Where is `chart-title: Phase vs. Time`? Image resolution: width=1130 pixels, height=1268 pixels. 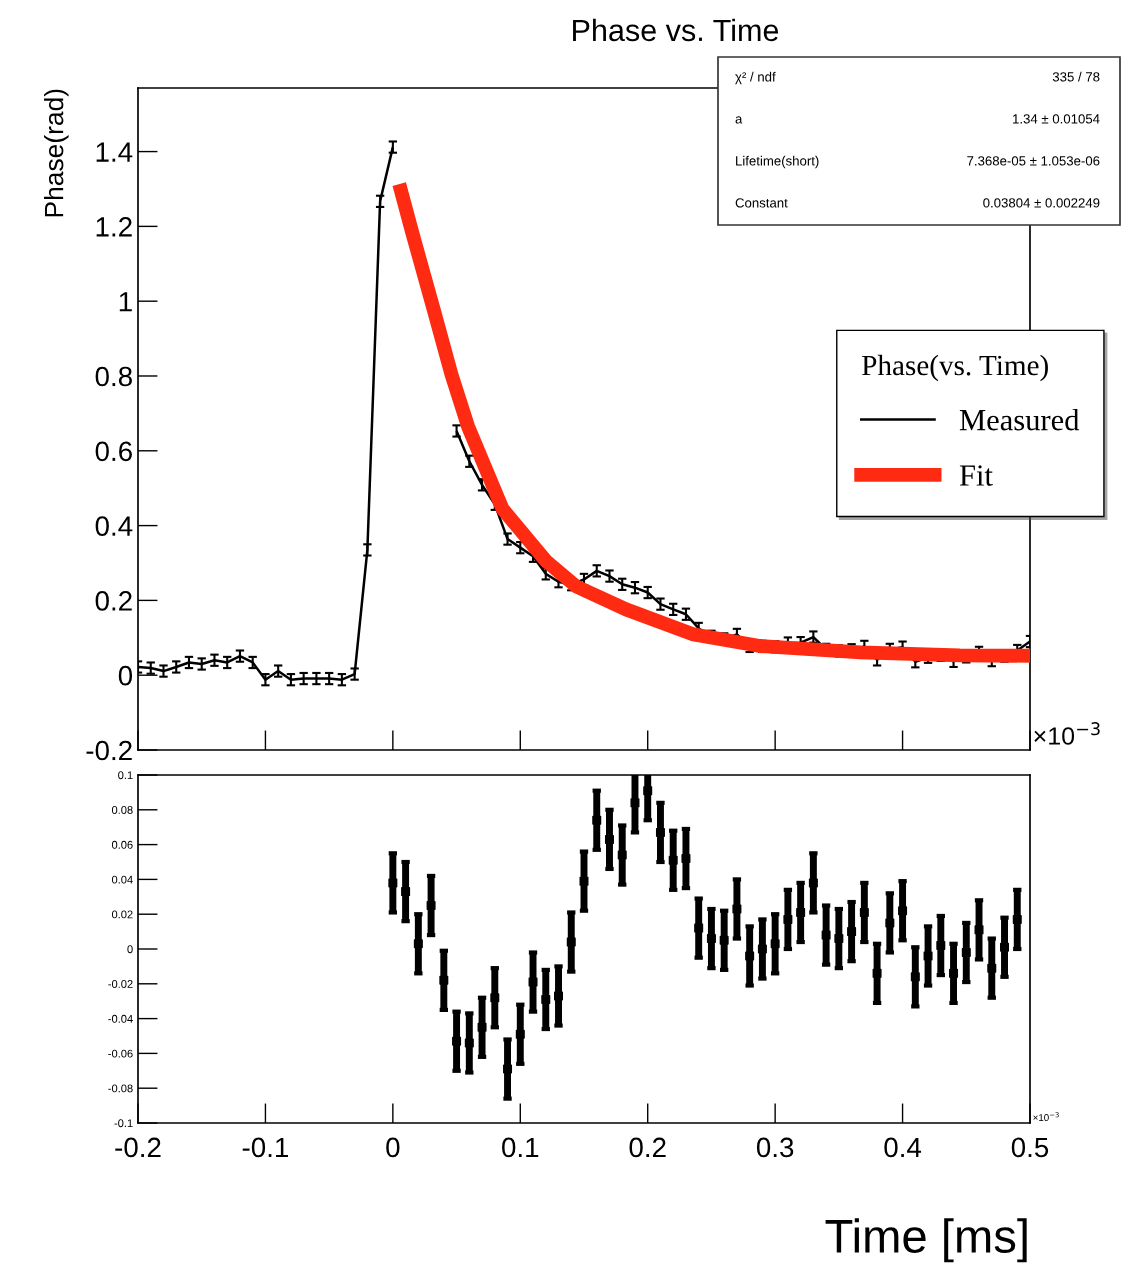
chart-title: Phase vs. Time is located at coordinates (676, 30).